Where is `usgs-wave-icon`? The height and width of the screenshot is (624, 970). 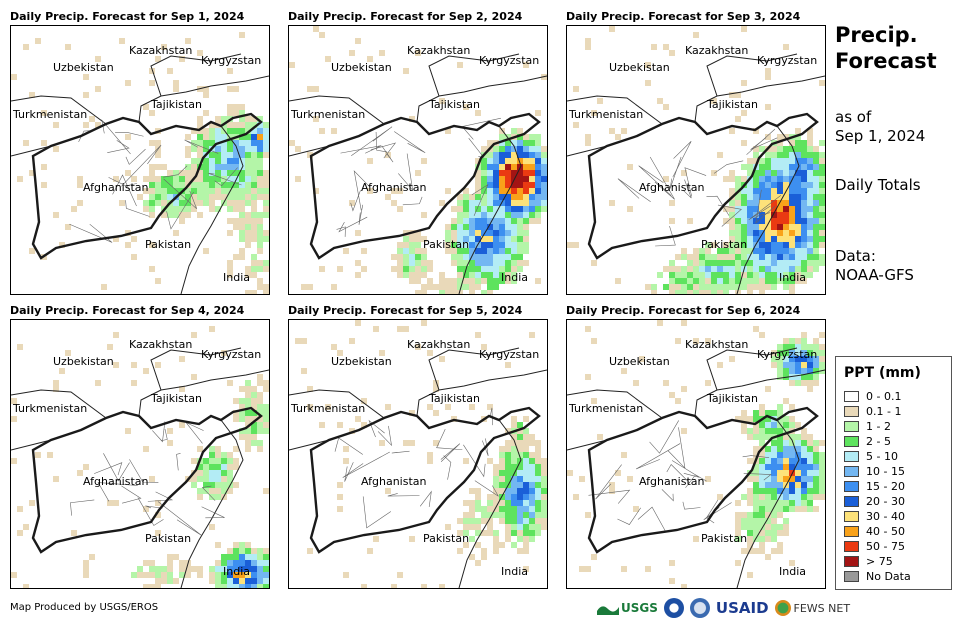
usgs-wave-icon is located at coordinates (608, 610).